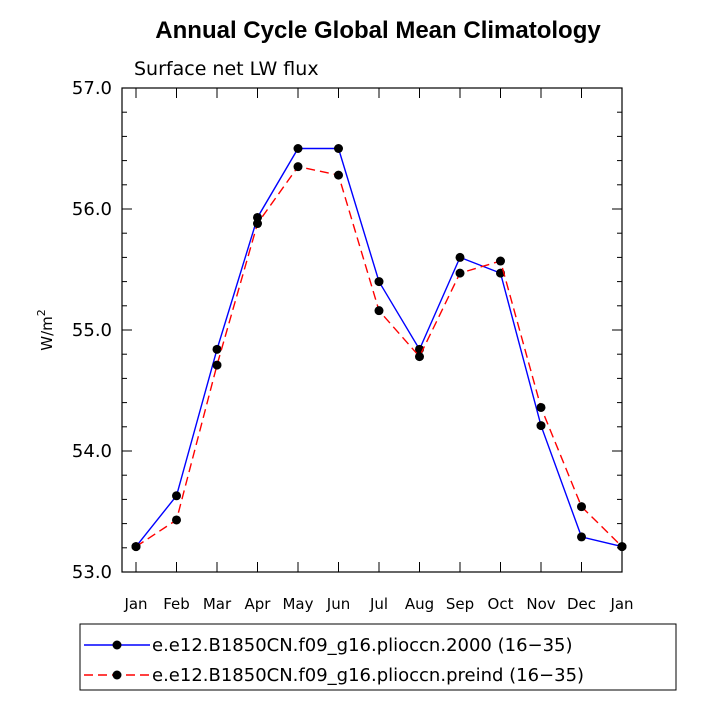 This screenshot has width=713, height=713. Describe the element at coordinates (41, 312) in the screenshot. I see `y-axis-label-superscript: 2` at that location.